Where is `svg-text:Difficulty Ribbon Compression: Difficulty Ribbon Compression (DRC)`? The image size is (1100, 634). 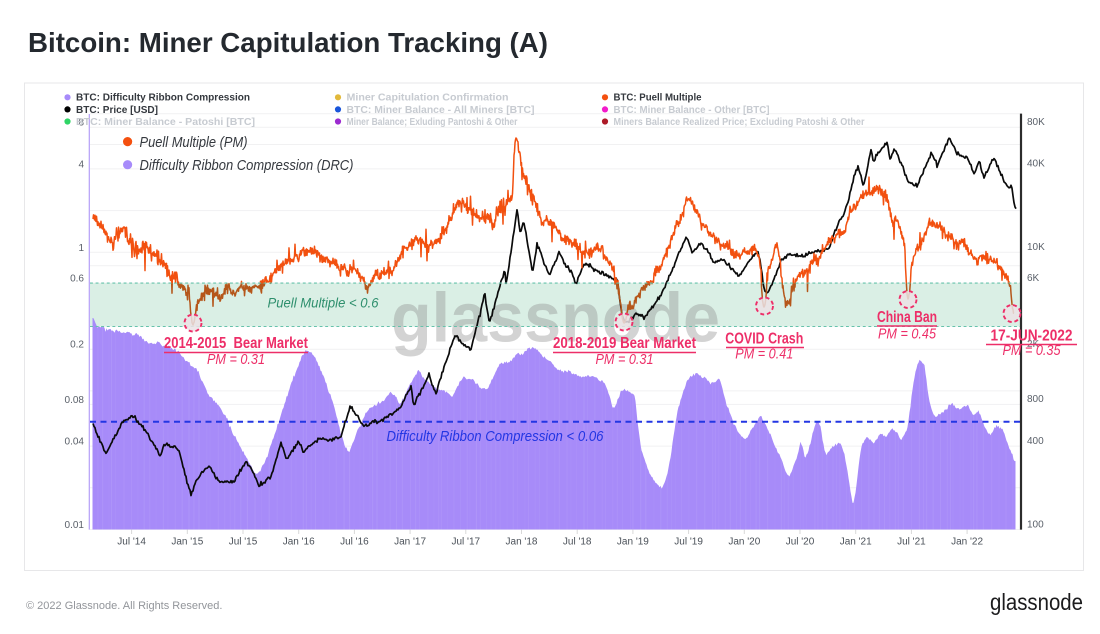 svg-text:Difficulty Ribbon Compression: Difficulty Ribbon Compression (DRC) is located at coordinates (247, 166).